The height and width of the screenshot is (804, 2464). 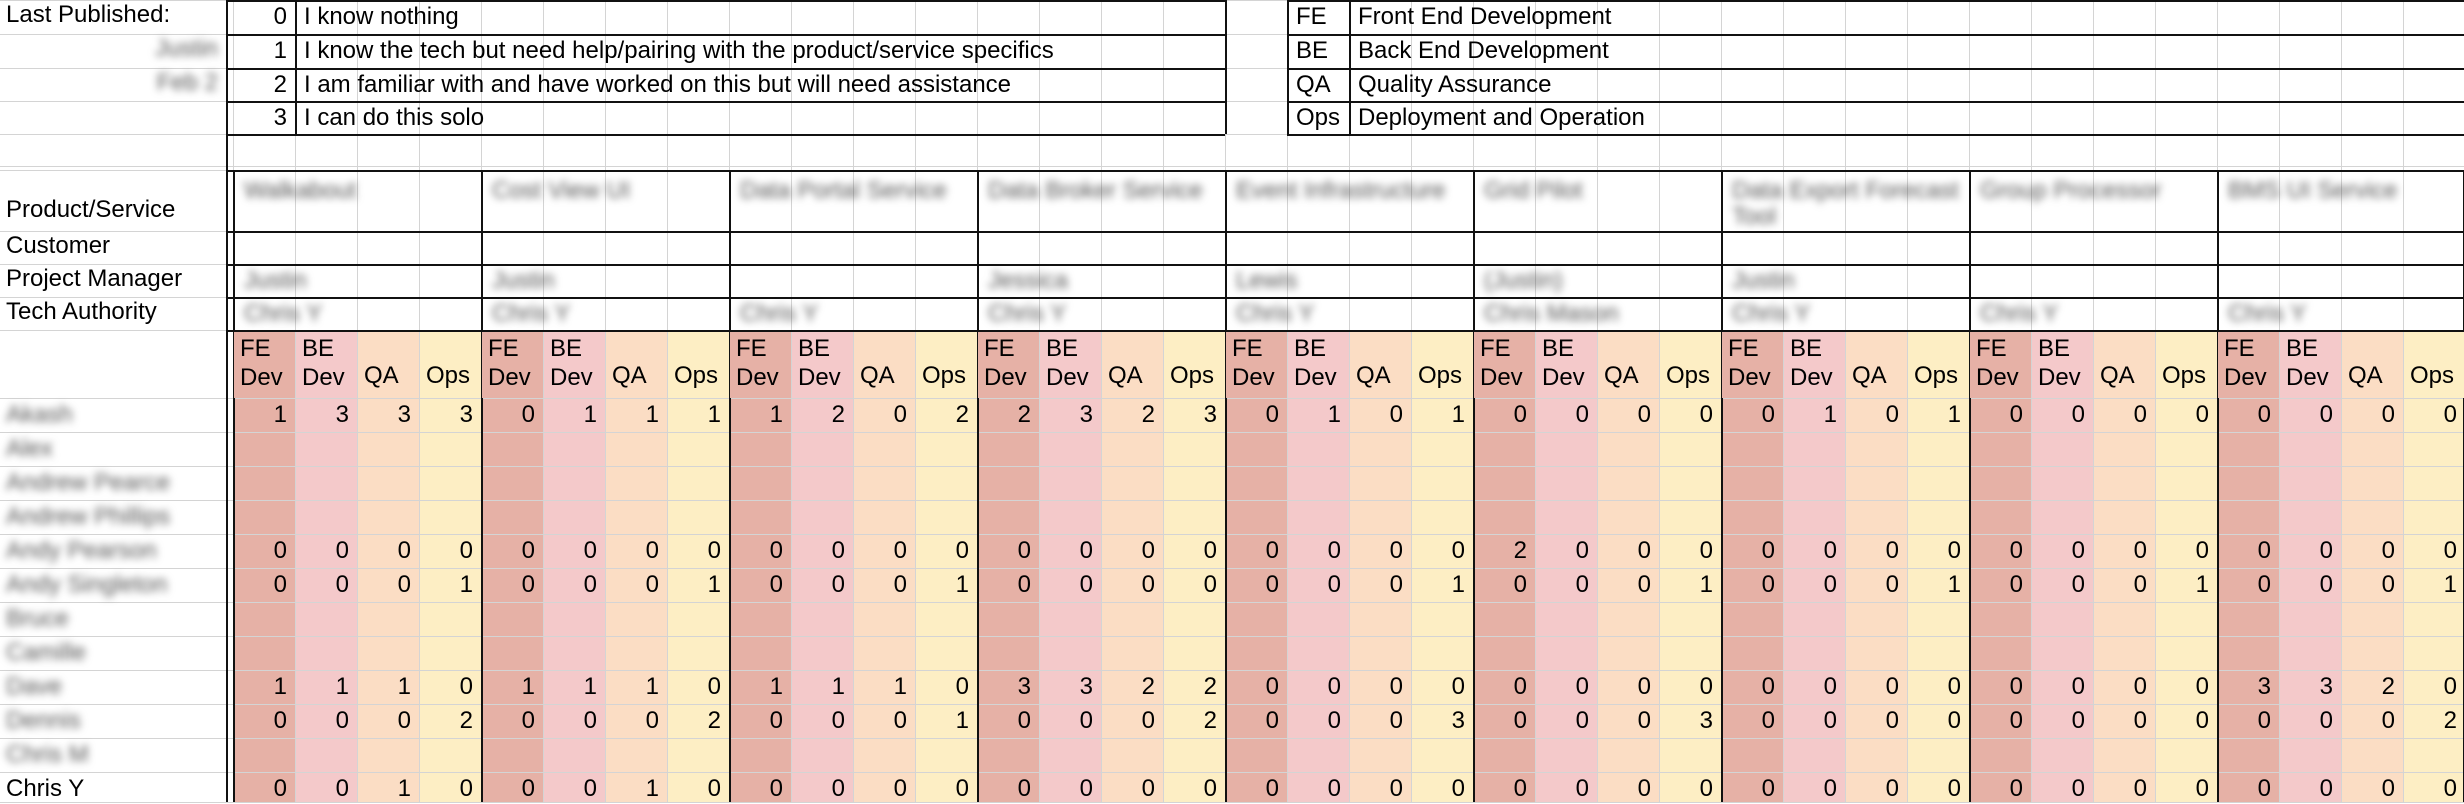 I want to click on project-manager, so click(x=2093, y=282).